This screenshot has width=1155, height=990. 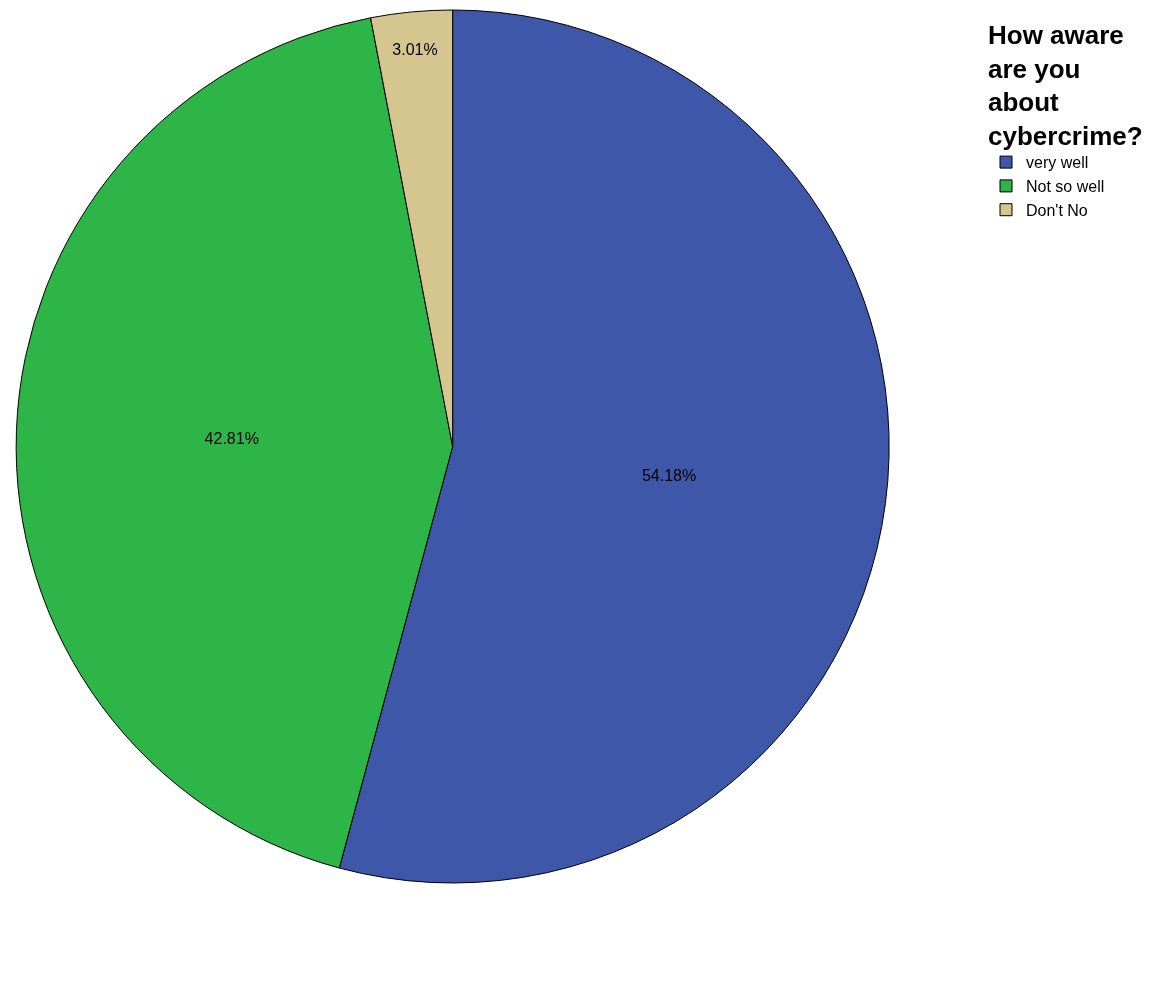 What do you see at coordinates (669, 475) in the screenshot?
I see `data-label: 54.18%` at bounding box center [669, 475].